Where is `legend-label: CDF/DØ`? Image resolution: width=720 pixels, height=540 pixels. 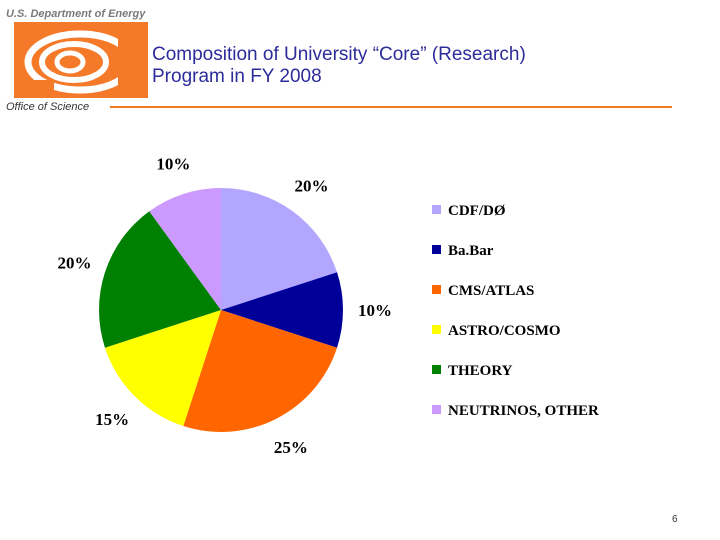
legend-label: CDF/DØ is located at coordinates (477, 211).